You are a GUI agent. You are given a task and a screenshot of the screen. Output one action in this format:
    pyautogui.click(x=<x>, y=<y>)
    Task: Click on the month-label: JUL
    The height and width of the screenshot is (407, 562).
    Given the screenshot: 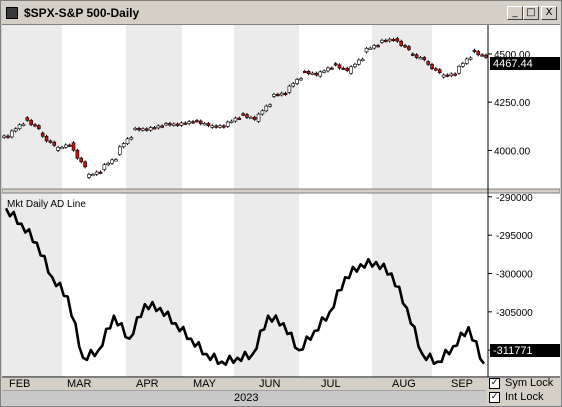 What is the action you would take?
    pyautogui.click(x=331, y=384)
    